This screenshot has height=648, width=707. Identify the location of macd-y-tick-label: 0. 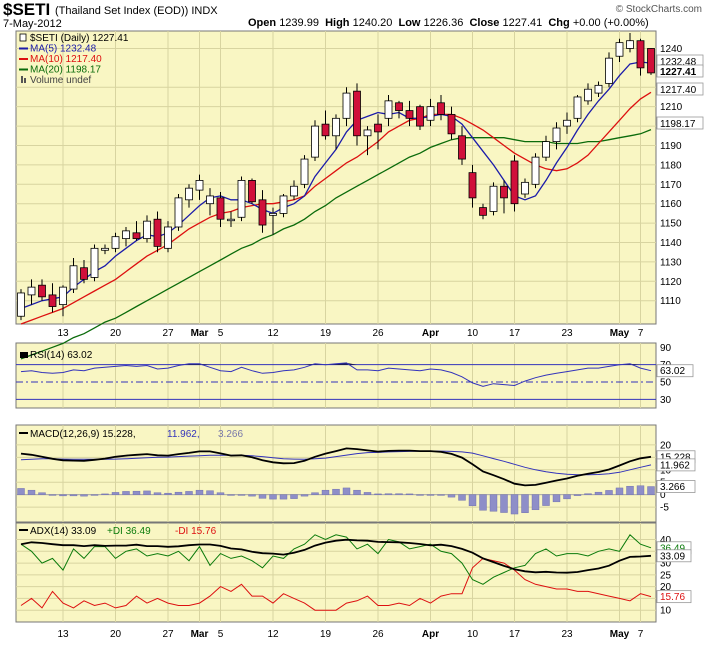
(663, 495).